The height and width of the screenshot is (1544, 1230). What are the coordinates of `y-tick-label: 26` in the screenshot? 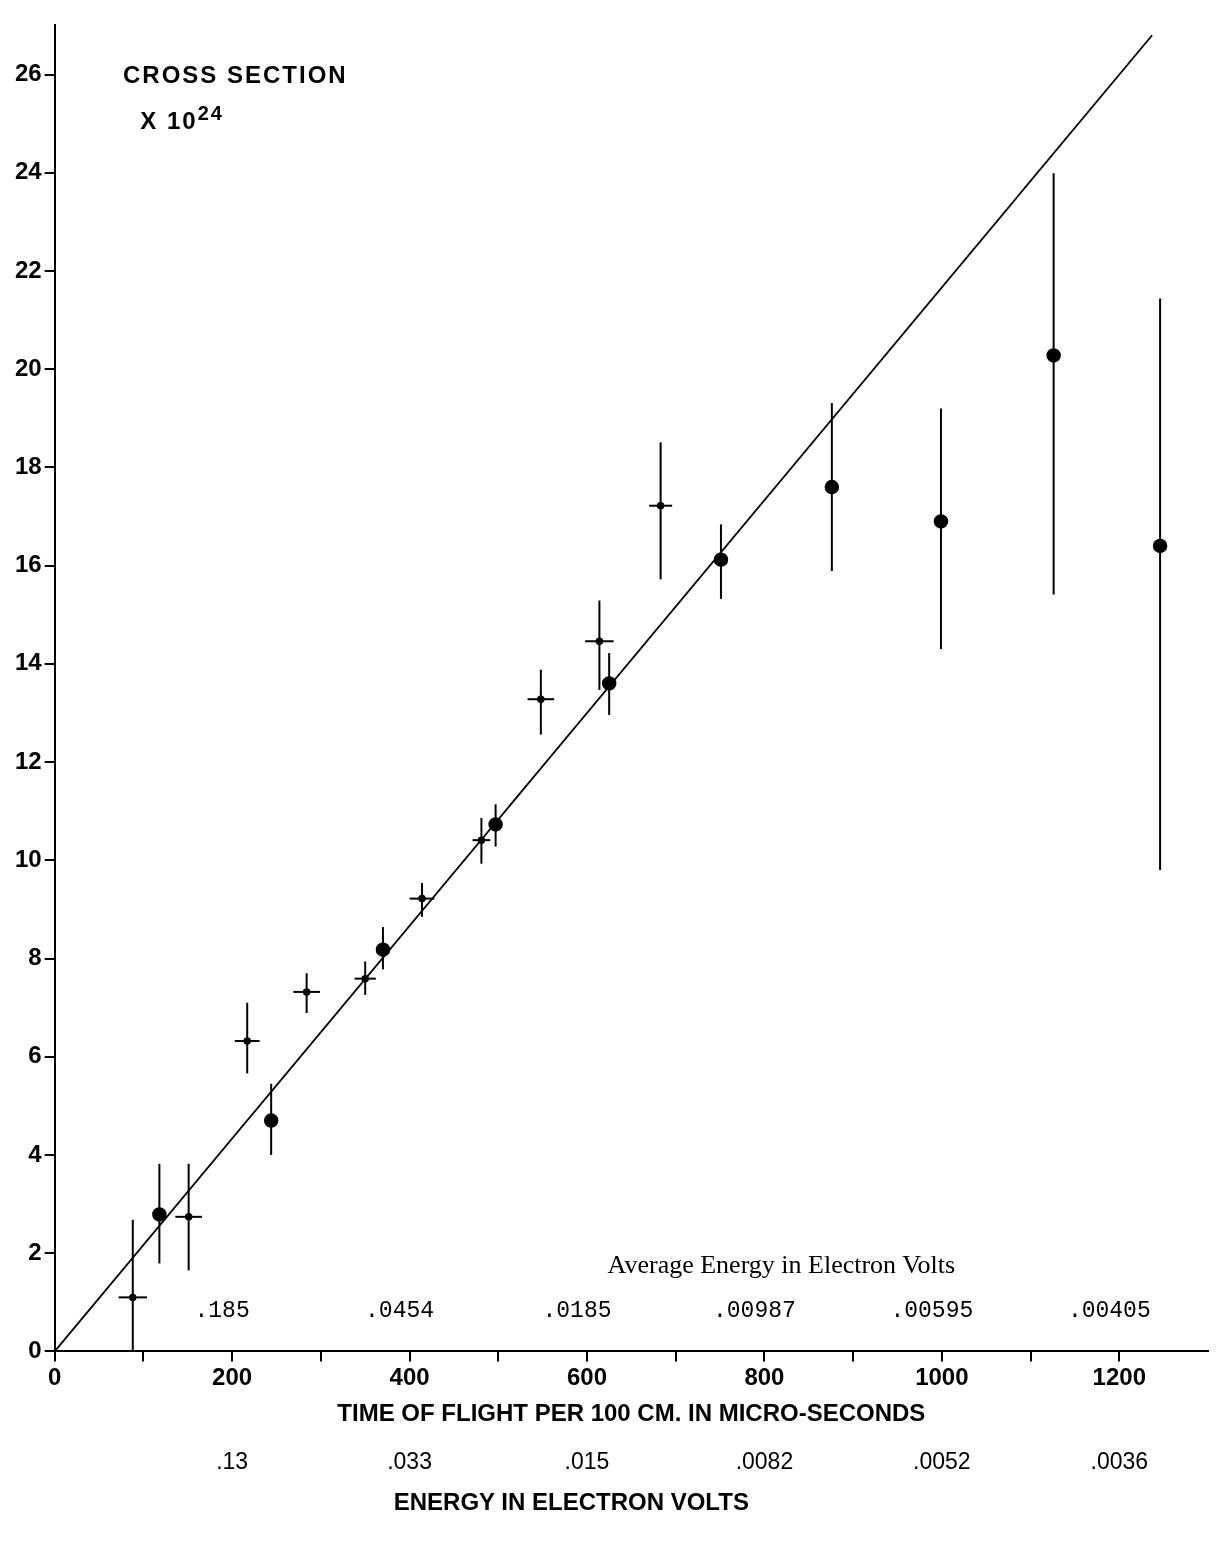 It's located at (28, 73).